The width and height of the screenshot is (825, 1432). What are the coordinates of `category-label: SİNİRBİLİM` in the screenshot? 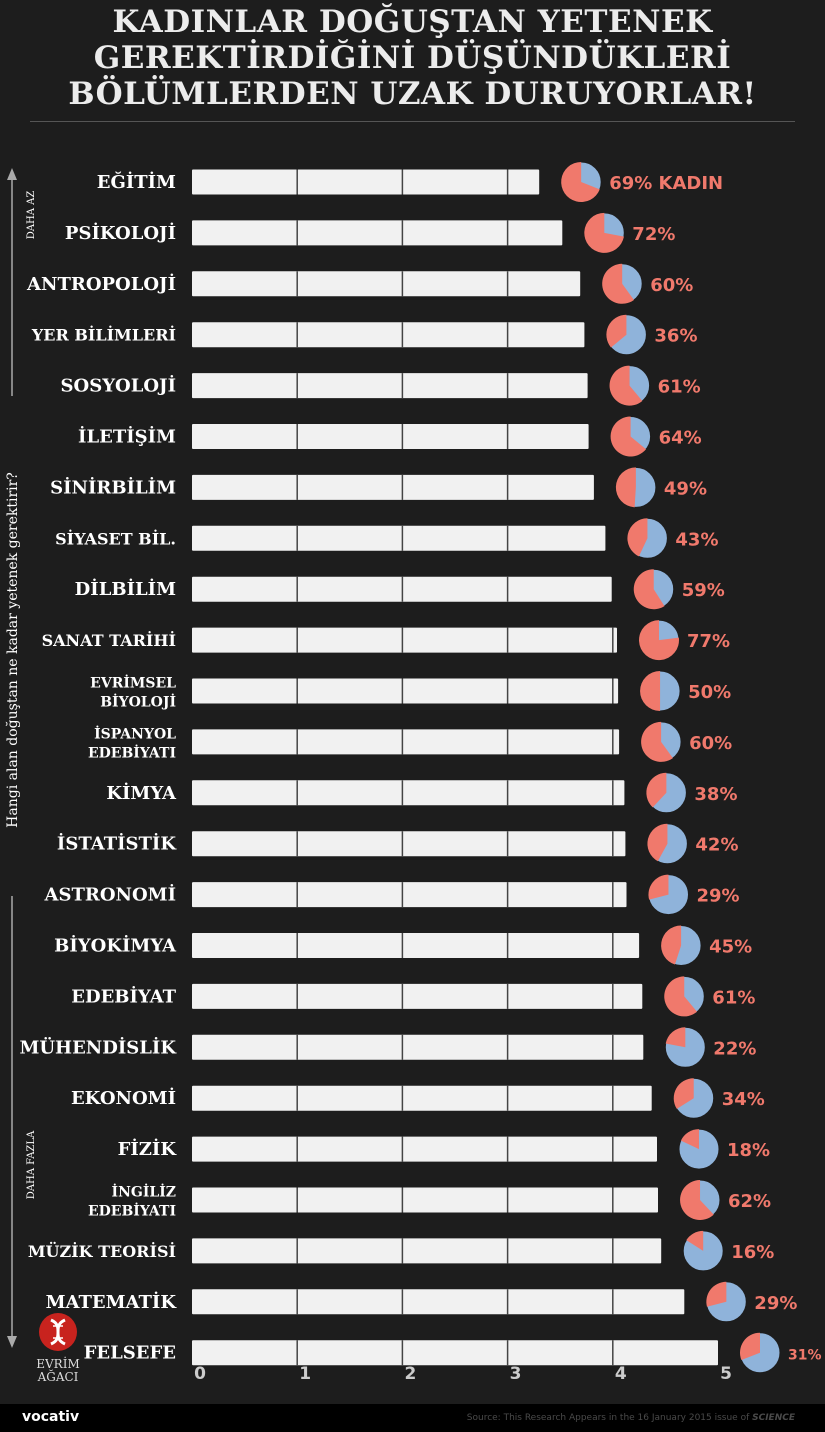 It's located at (113, 486).